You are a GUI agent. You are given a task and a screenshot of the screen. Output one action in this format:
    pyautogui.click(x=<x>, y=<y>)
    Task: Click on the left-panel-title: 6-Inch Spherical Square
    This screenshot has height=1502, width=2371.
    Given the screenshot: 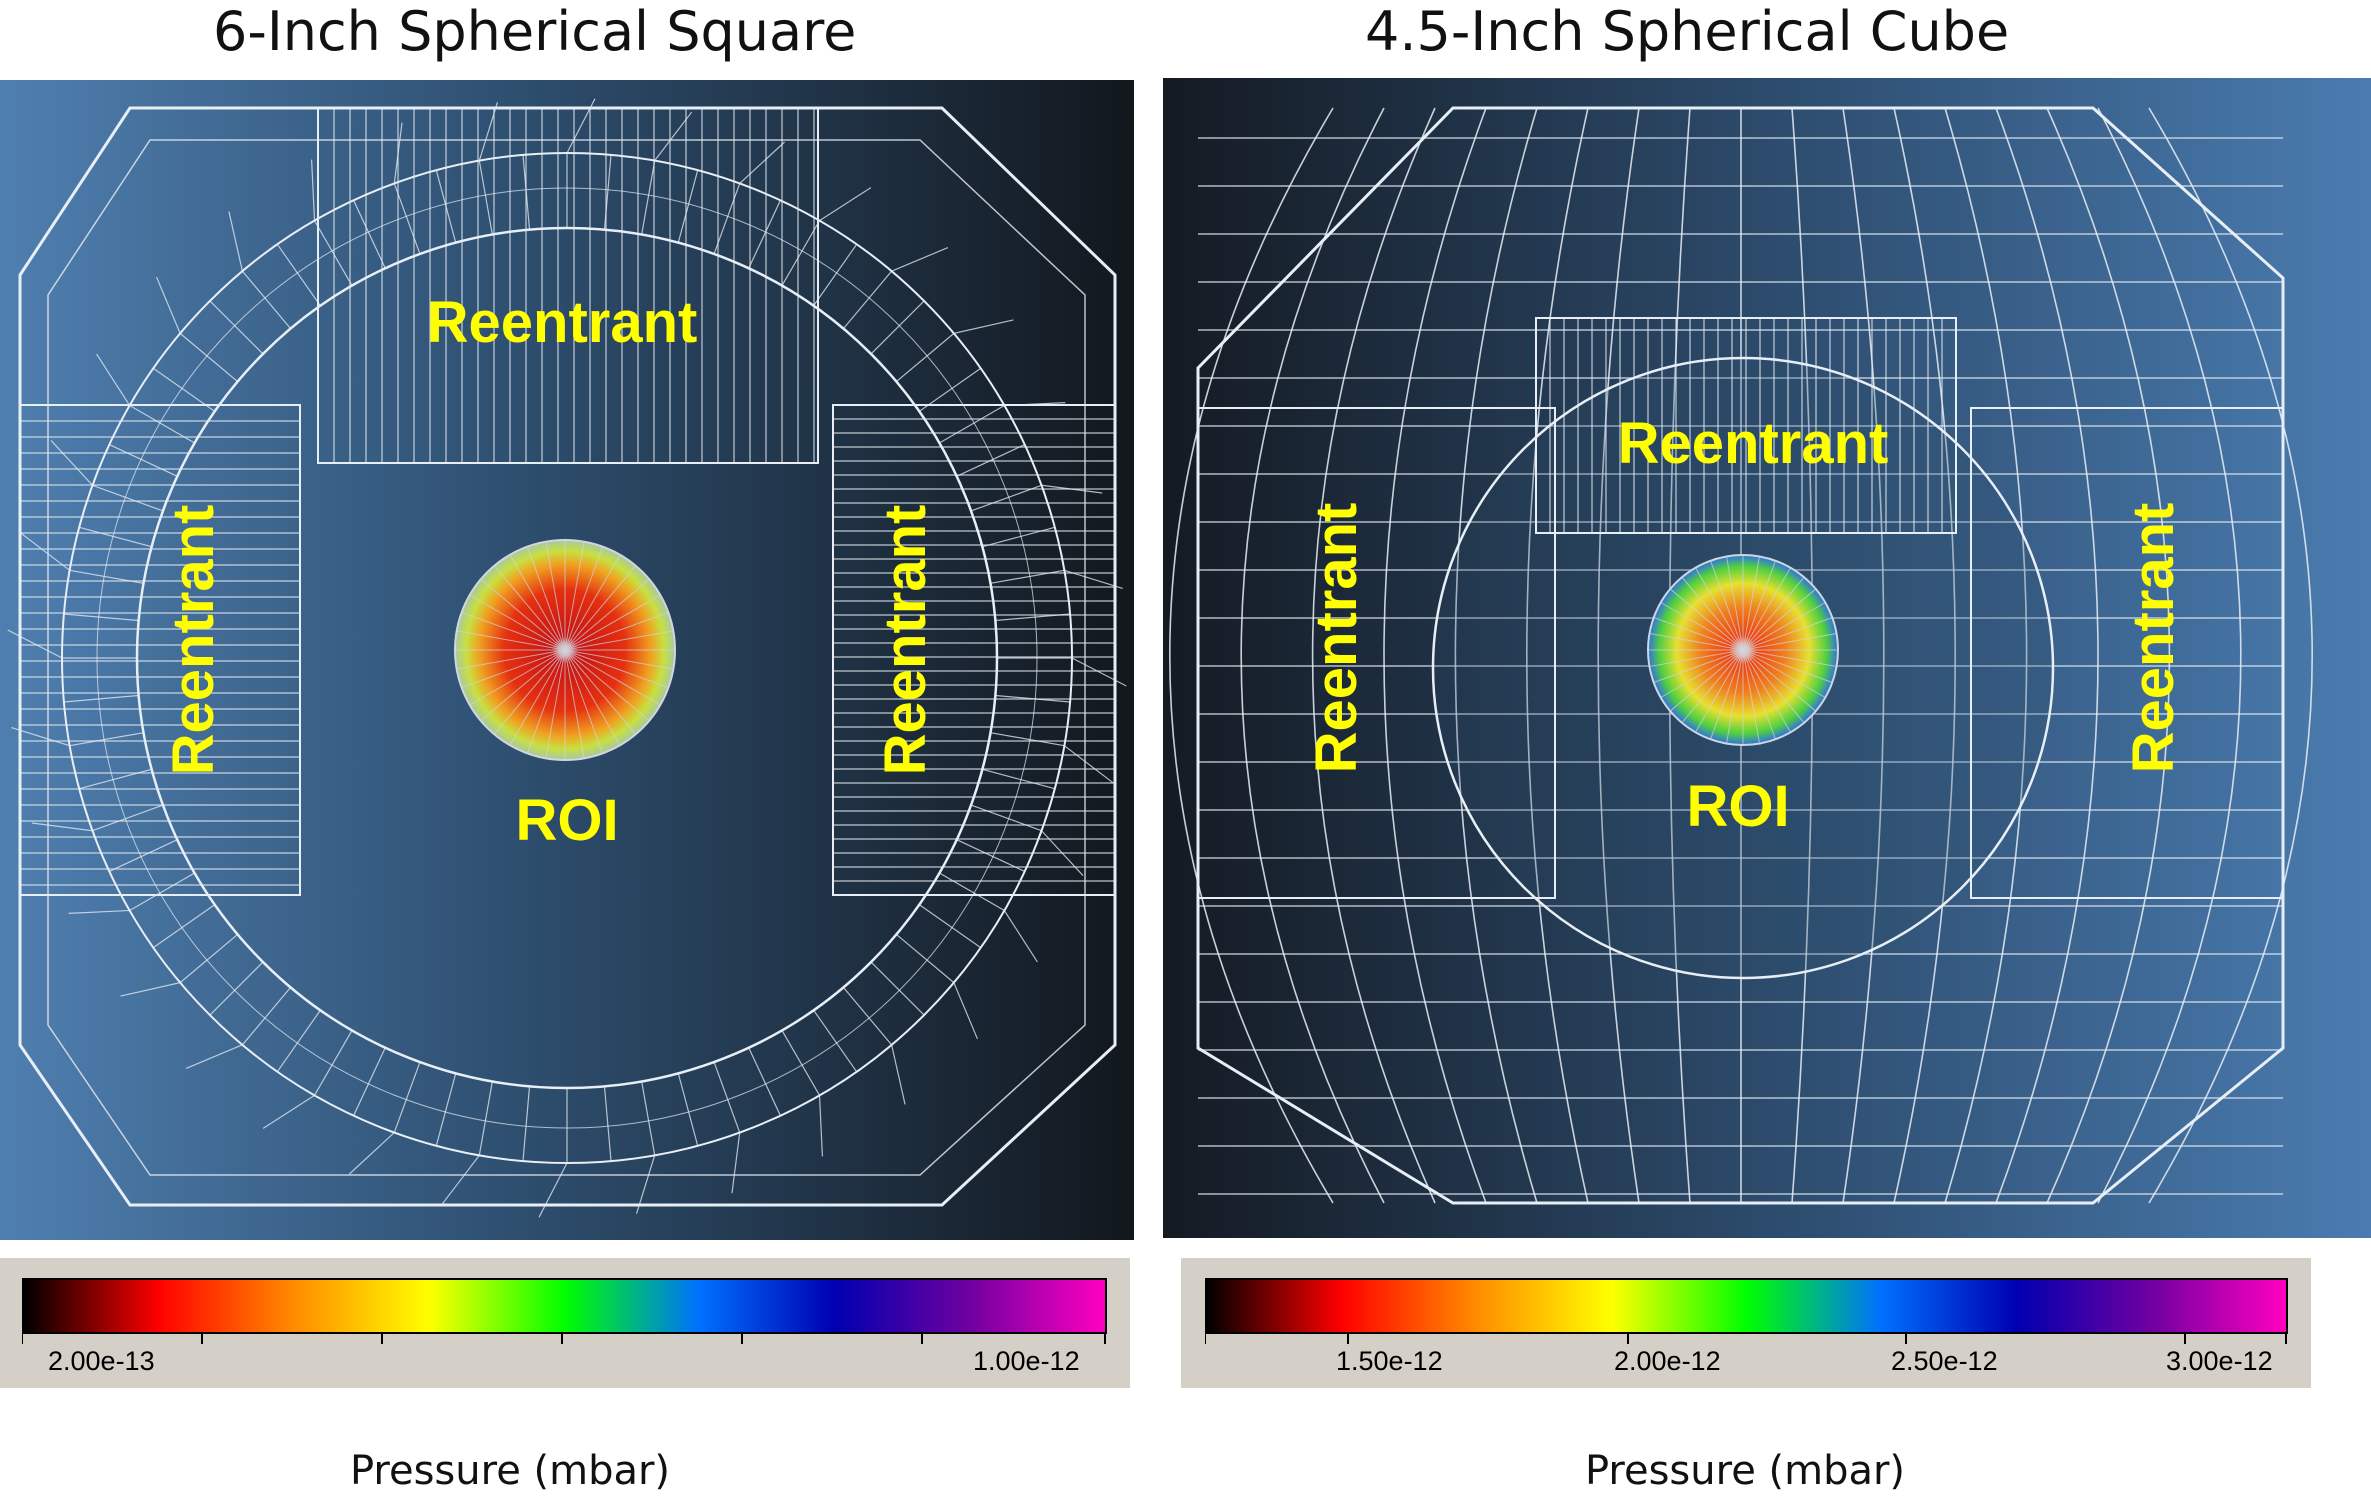 What is the action you would take?
    pyautogui.click(x=535, y=31)
    